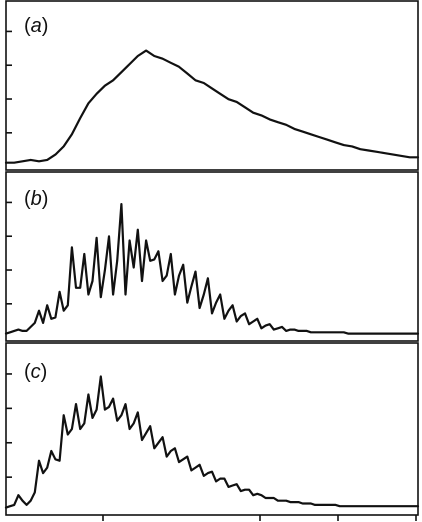  I want to click on panel-label-a: (a), so click(36, 26).